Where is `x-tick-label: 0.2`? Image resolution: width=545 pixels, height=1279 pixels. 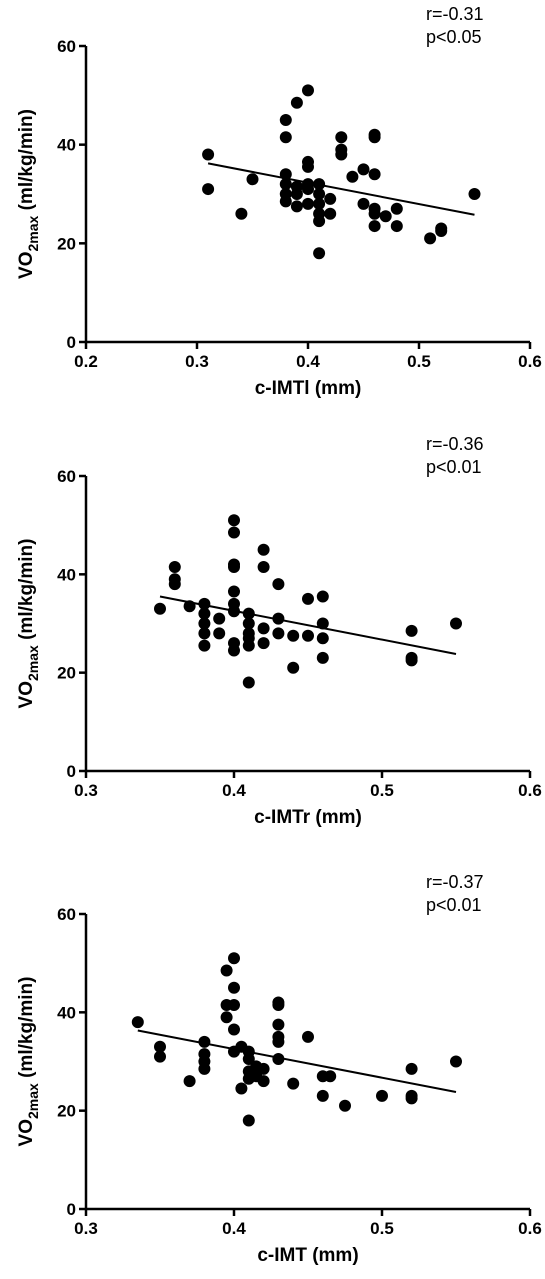
x-tick-label: 0.2 is located at coordinates (86, 361).